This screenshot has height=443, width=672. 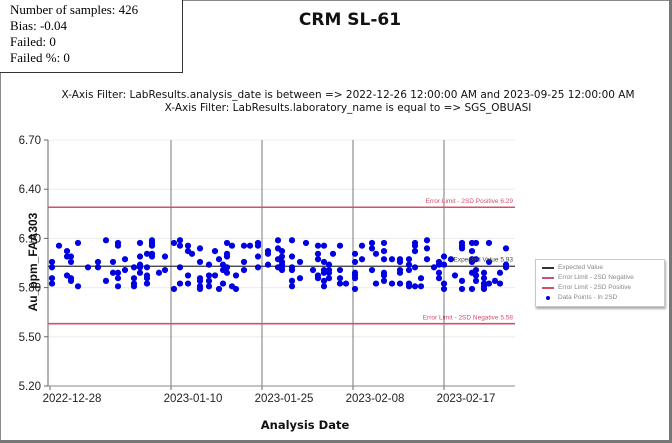 I want to click on legend-item-pos: Error Limit - 2SD Positive, so click(x=586, y=287).